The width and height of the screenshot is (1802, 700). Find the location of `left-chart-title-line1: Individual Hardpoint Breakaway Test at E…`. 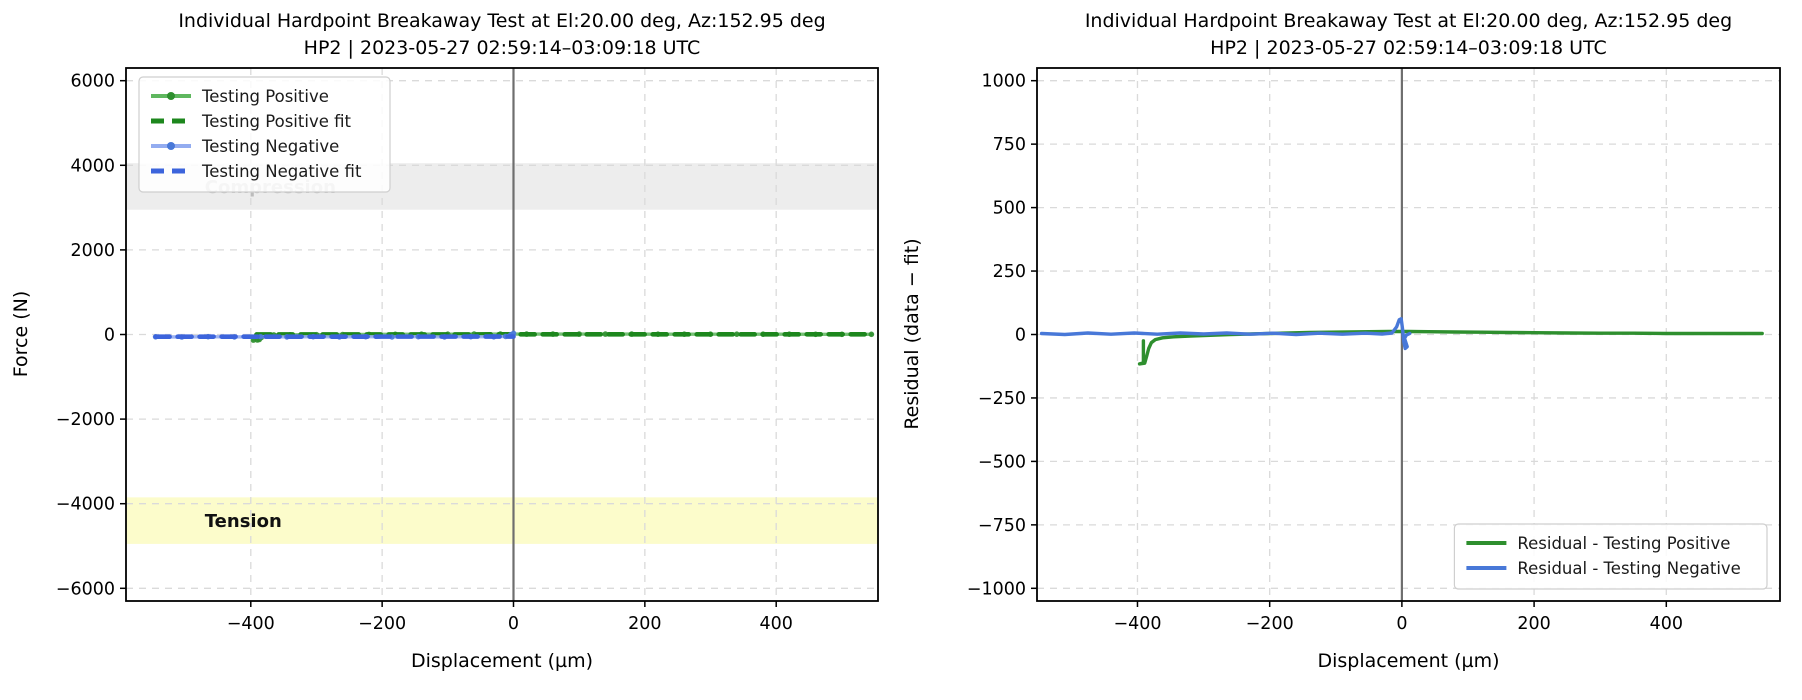

left-chart-title-line1: Individual Hardpoint Breakaway Test at E… is located at coordinates (502, 21).